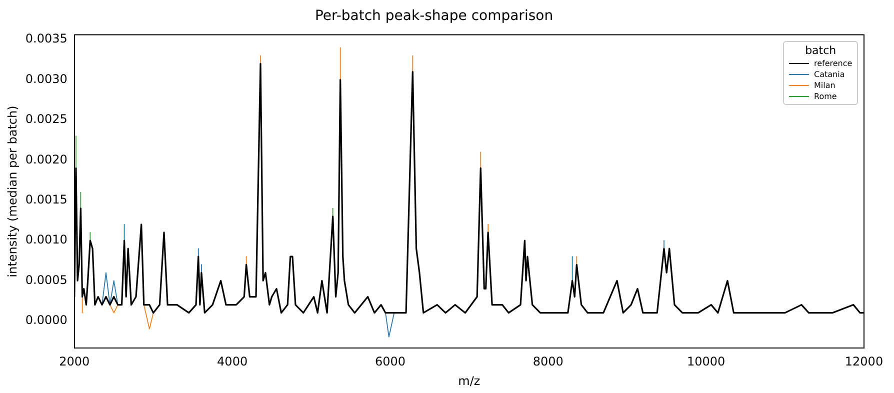 This screenshot has height=393, width=894. Describe the element at coordinates (12, 192) in the screenshot. I see `y-axis-title: intensity (median per batch)` at that location.